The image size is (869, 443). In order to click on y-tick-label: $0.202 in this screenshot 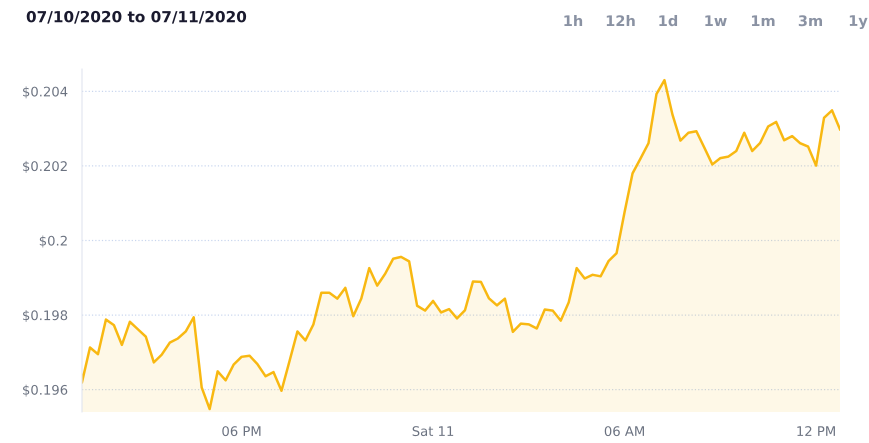, I will do `click(45, 166)`.